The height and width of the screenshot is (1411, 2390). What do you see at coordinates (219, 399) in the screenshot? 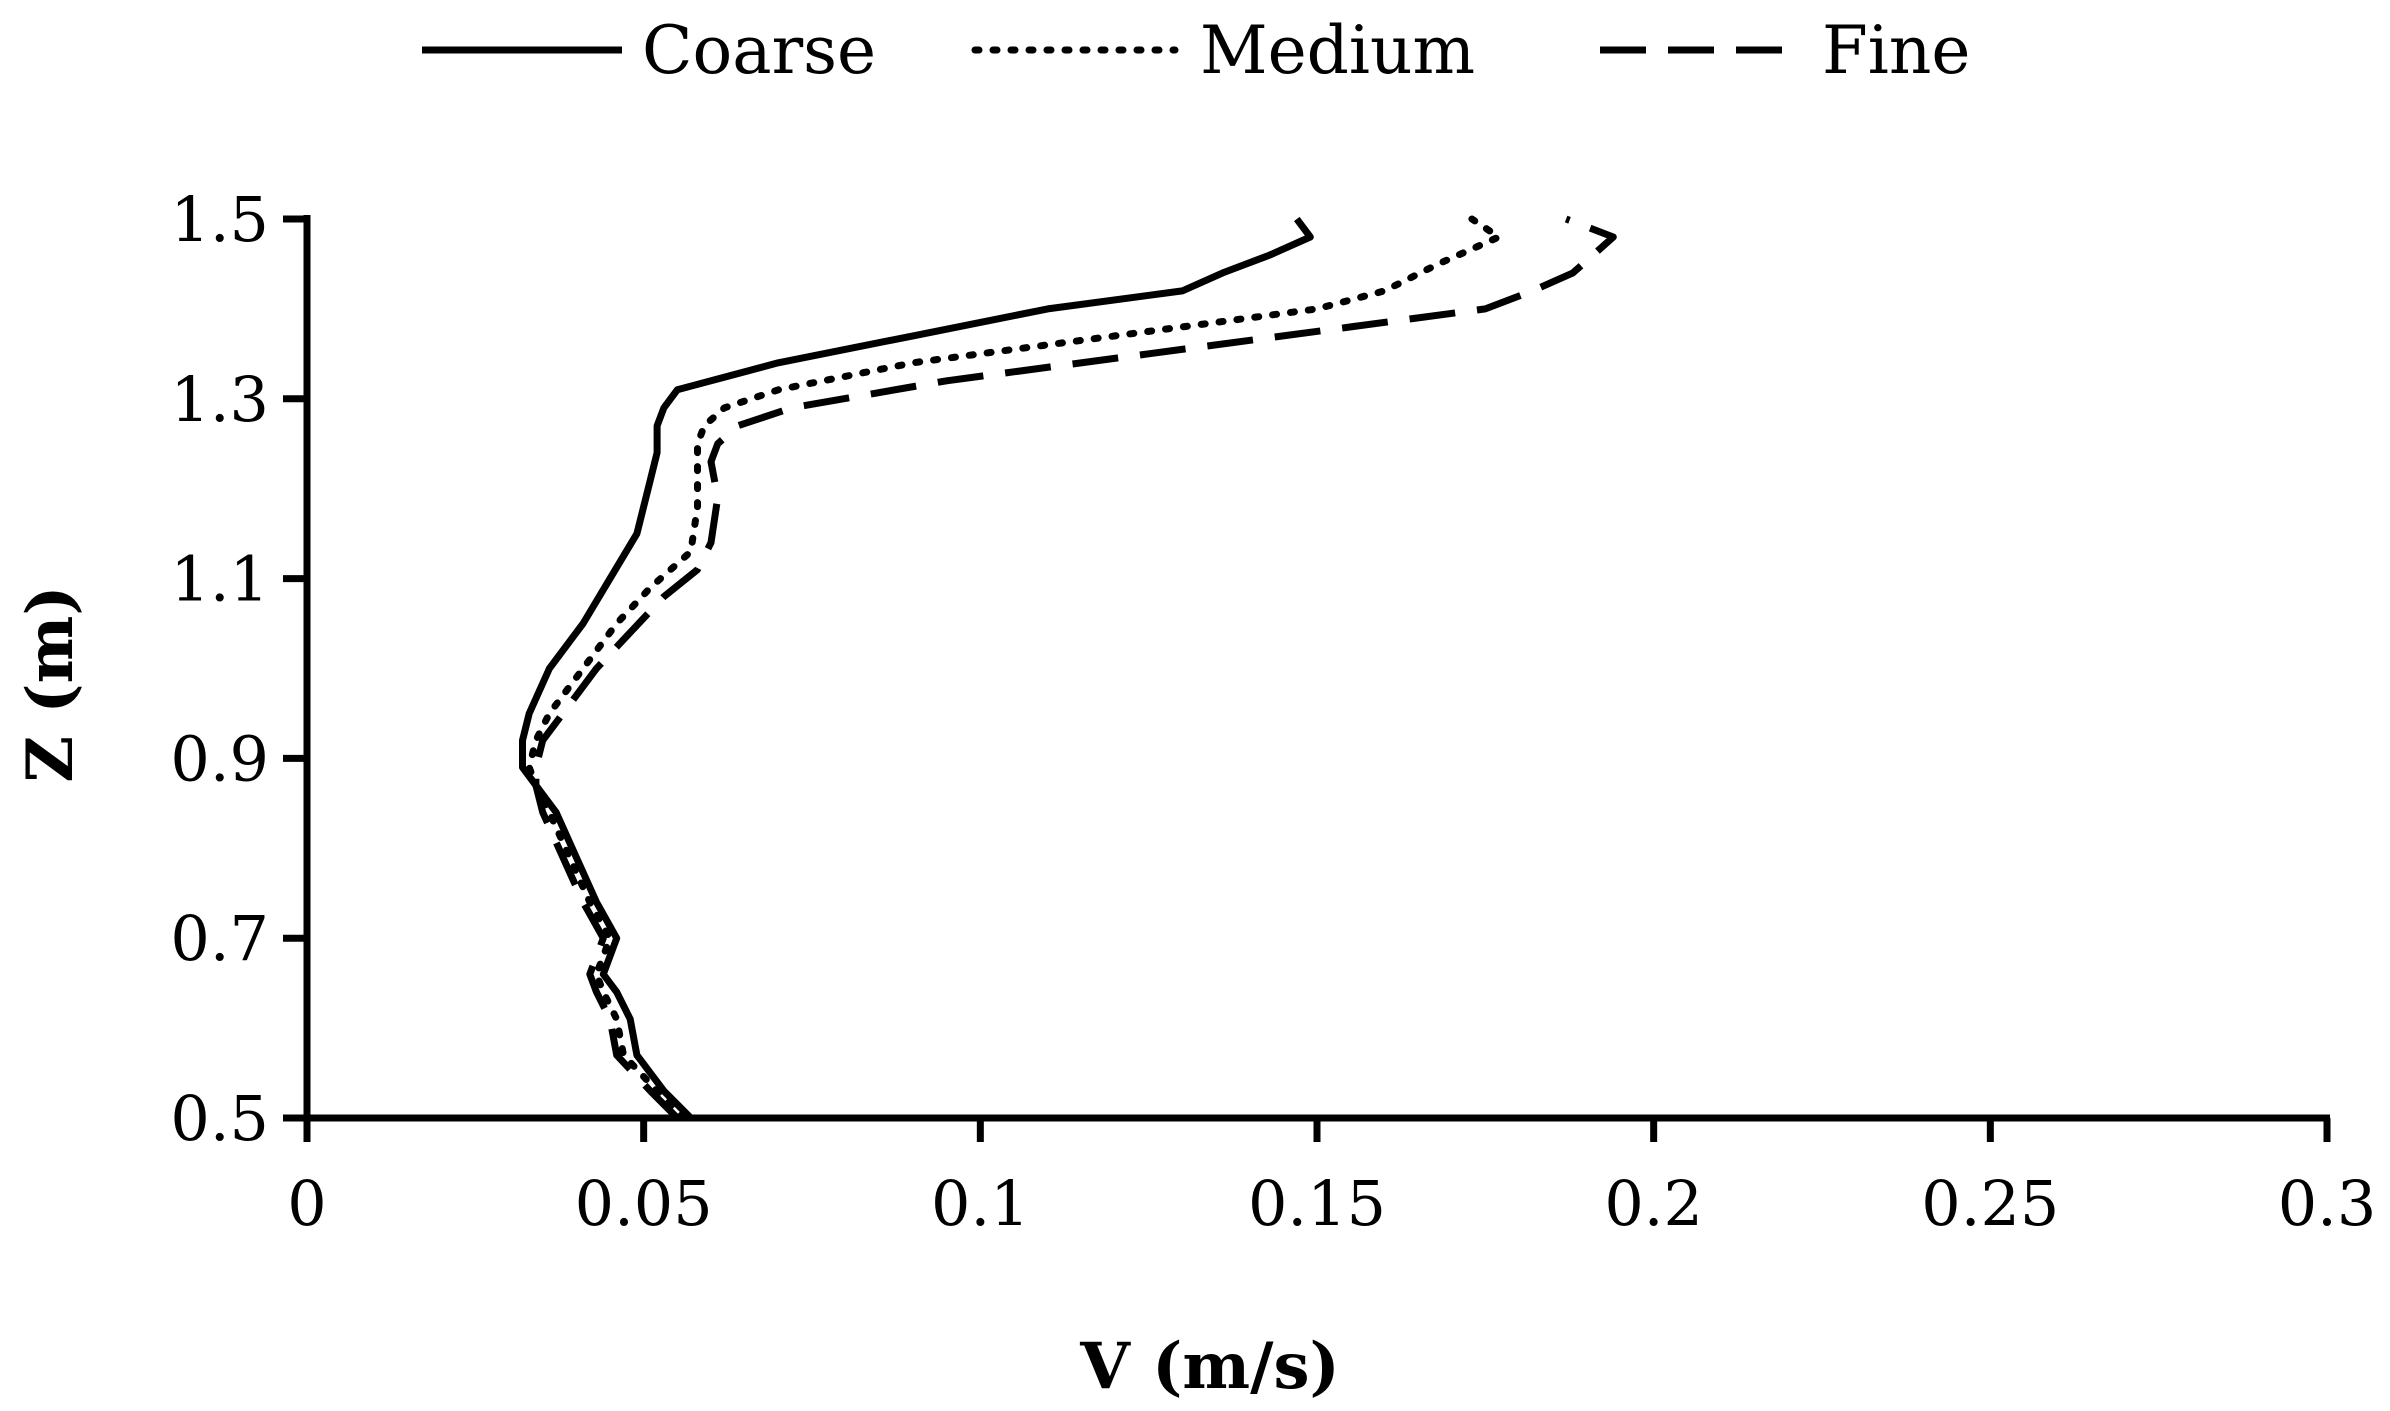
I see `y-tick-label: 1.3` at bounding box center [219, 399].